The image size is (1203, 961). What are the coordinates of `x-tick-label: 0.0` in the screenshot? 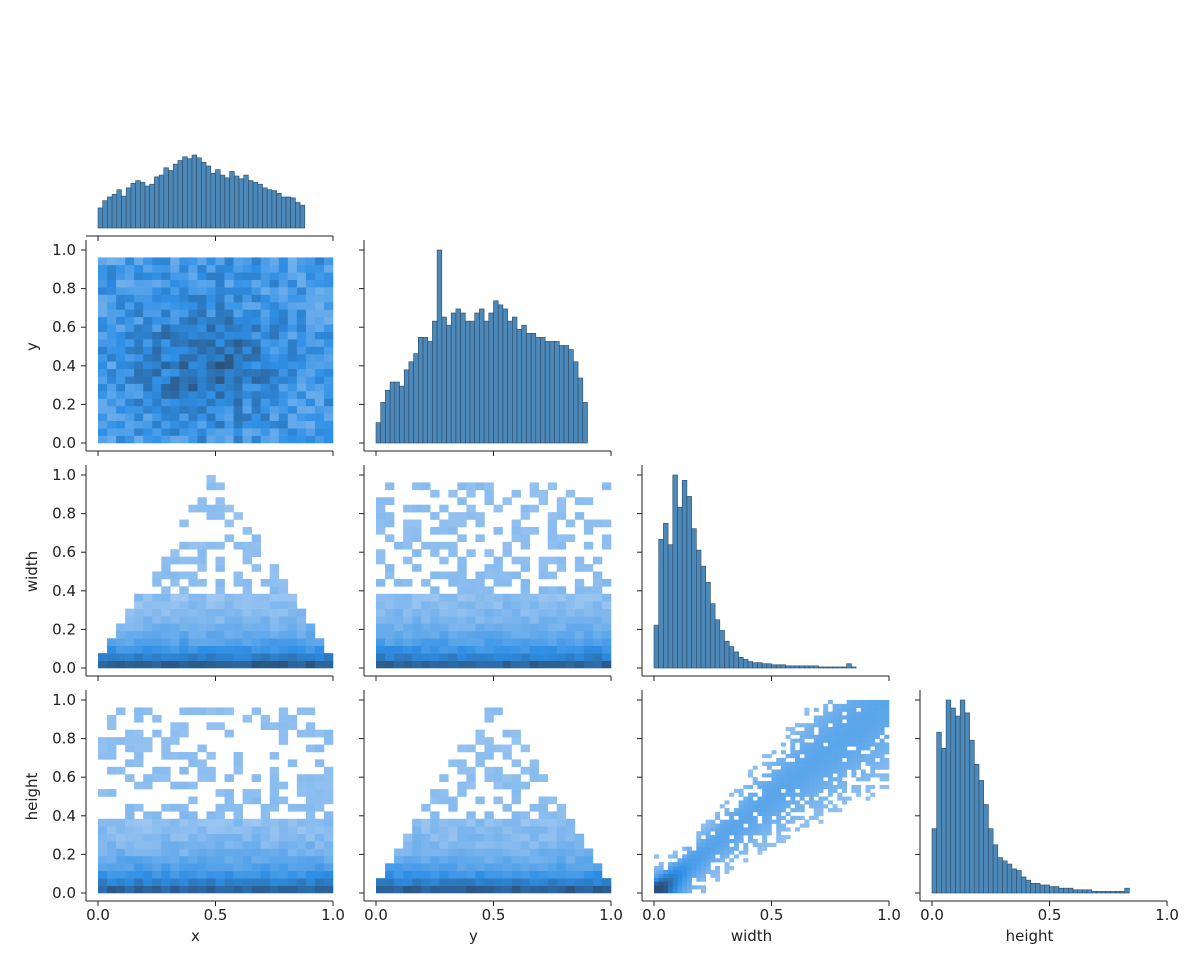 It's located at (932, 915).